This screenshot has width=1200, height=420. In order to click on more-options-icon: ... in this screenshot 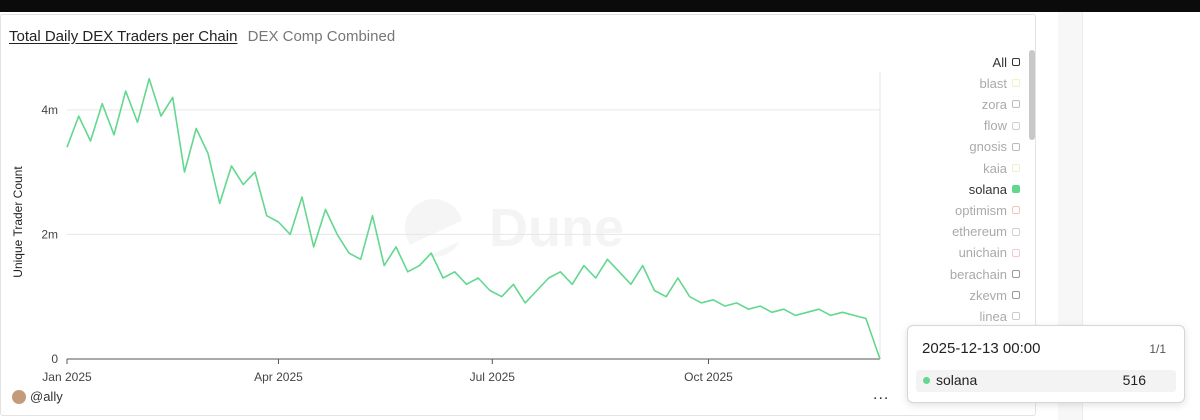, I will do `click(881, 394)`.